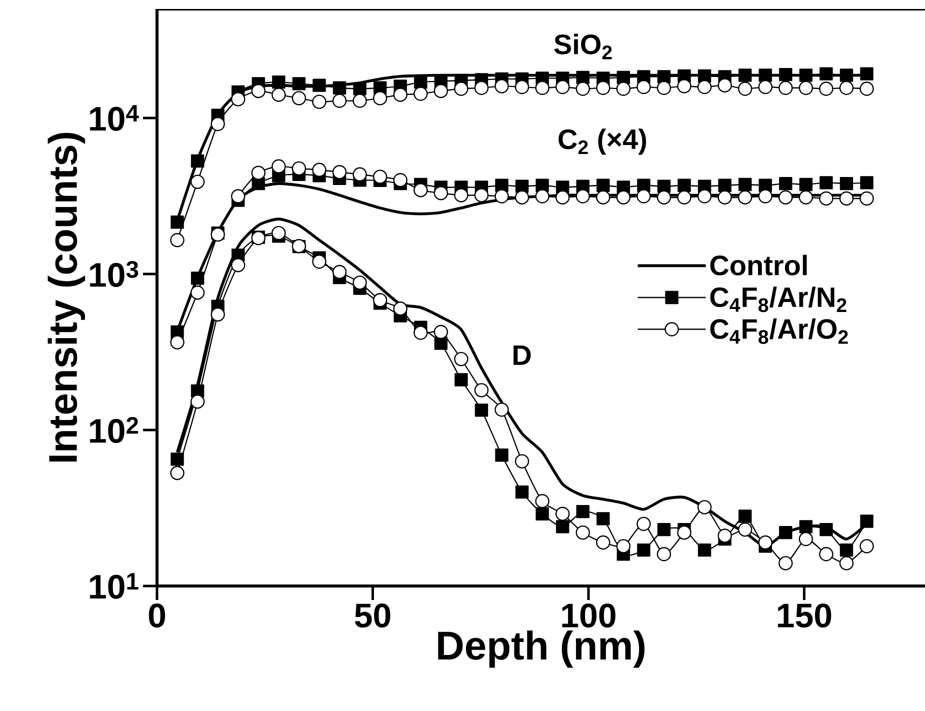 The height and width of the screenshot is (711, 925). What do you see at coordinates (157, 616) in the screenshot?
I see `x-tick-label: 0` at bounding box center [157, 616].